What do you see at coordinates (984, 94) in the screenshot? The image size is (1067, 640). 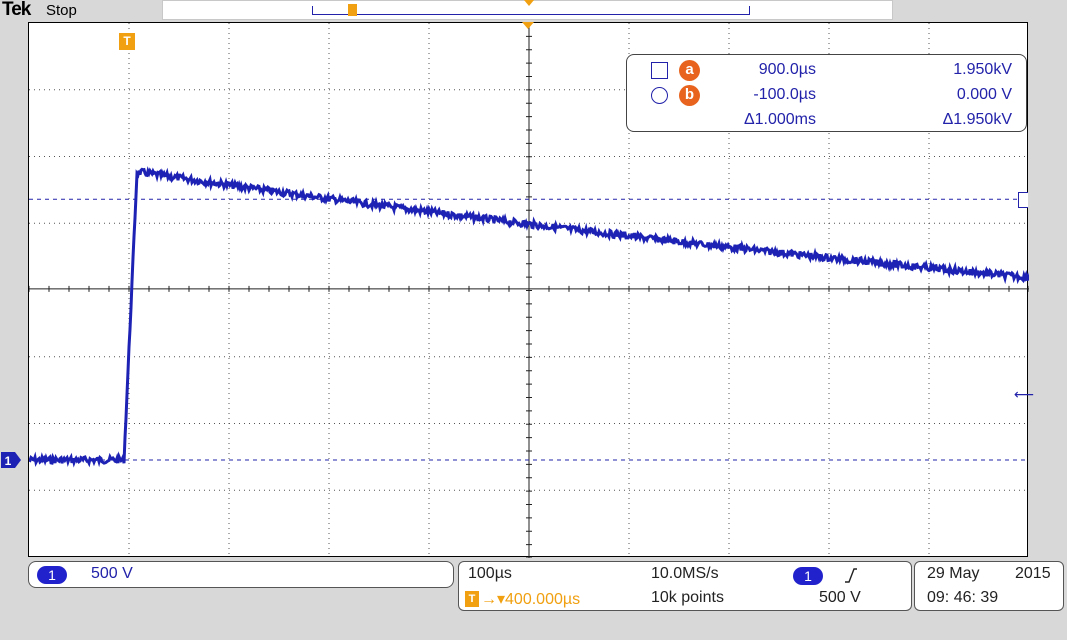 I see `cursor-b-volt: 0.000 V` at bounding box center [984, 94].